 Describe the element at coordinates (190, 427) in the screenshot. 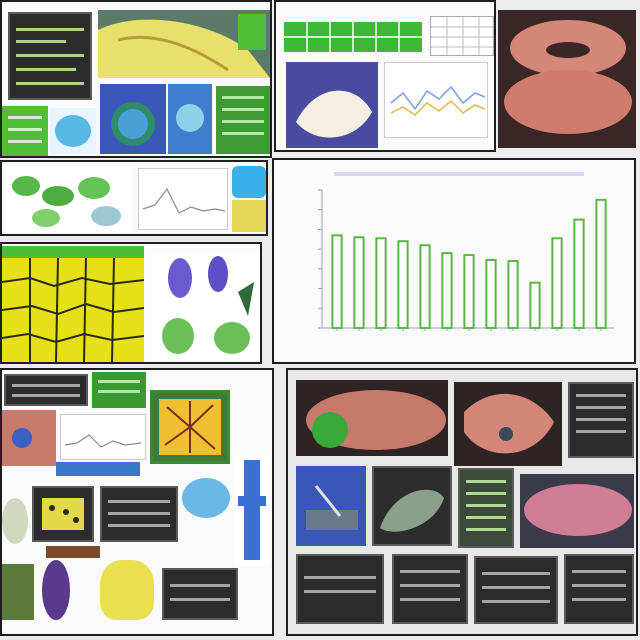

I see `thumbnail-yellow-flower` at that location.